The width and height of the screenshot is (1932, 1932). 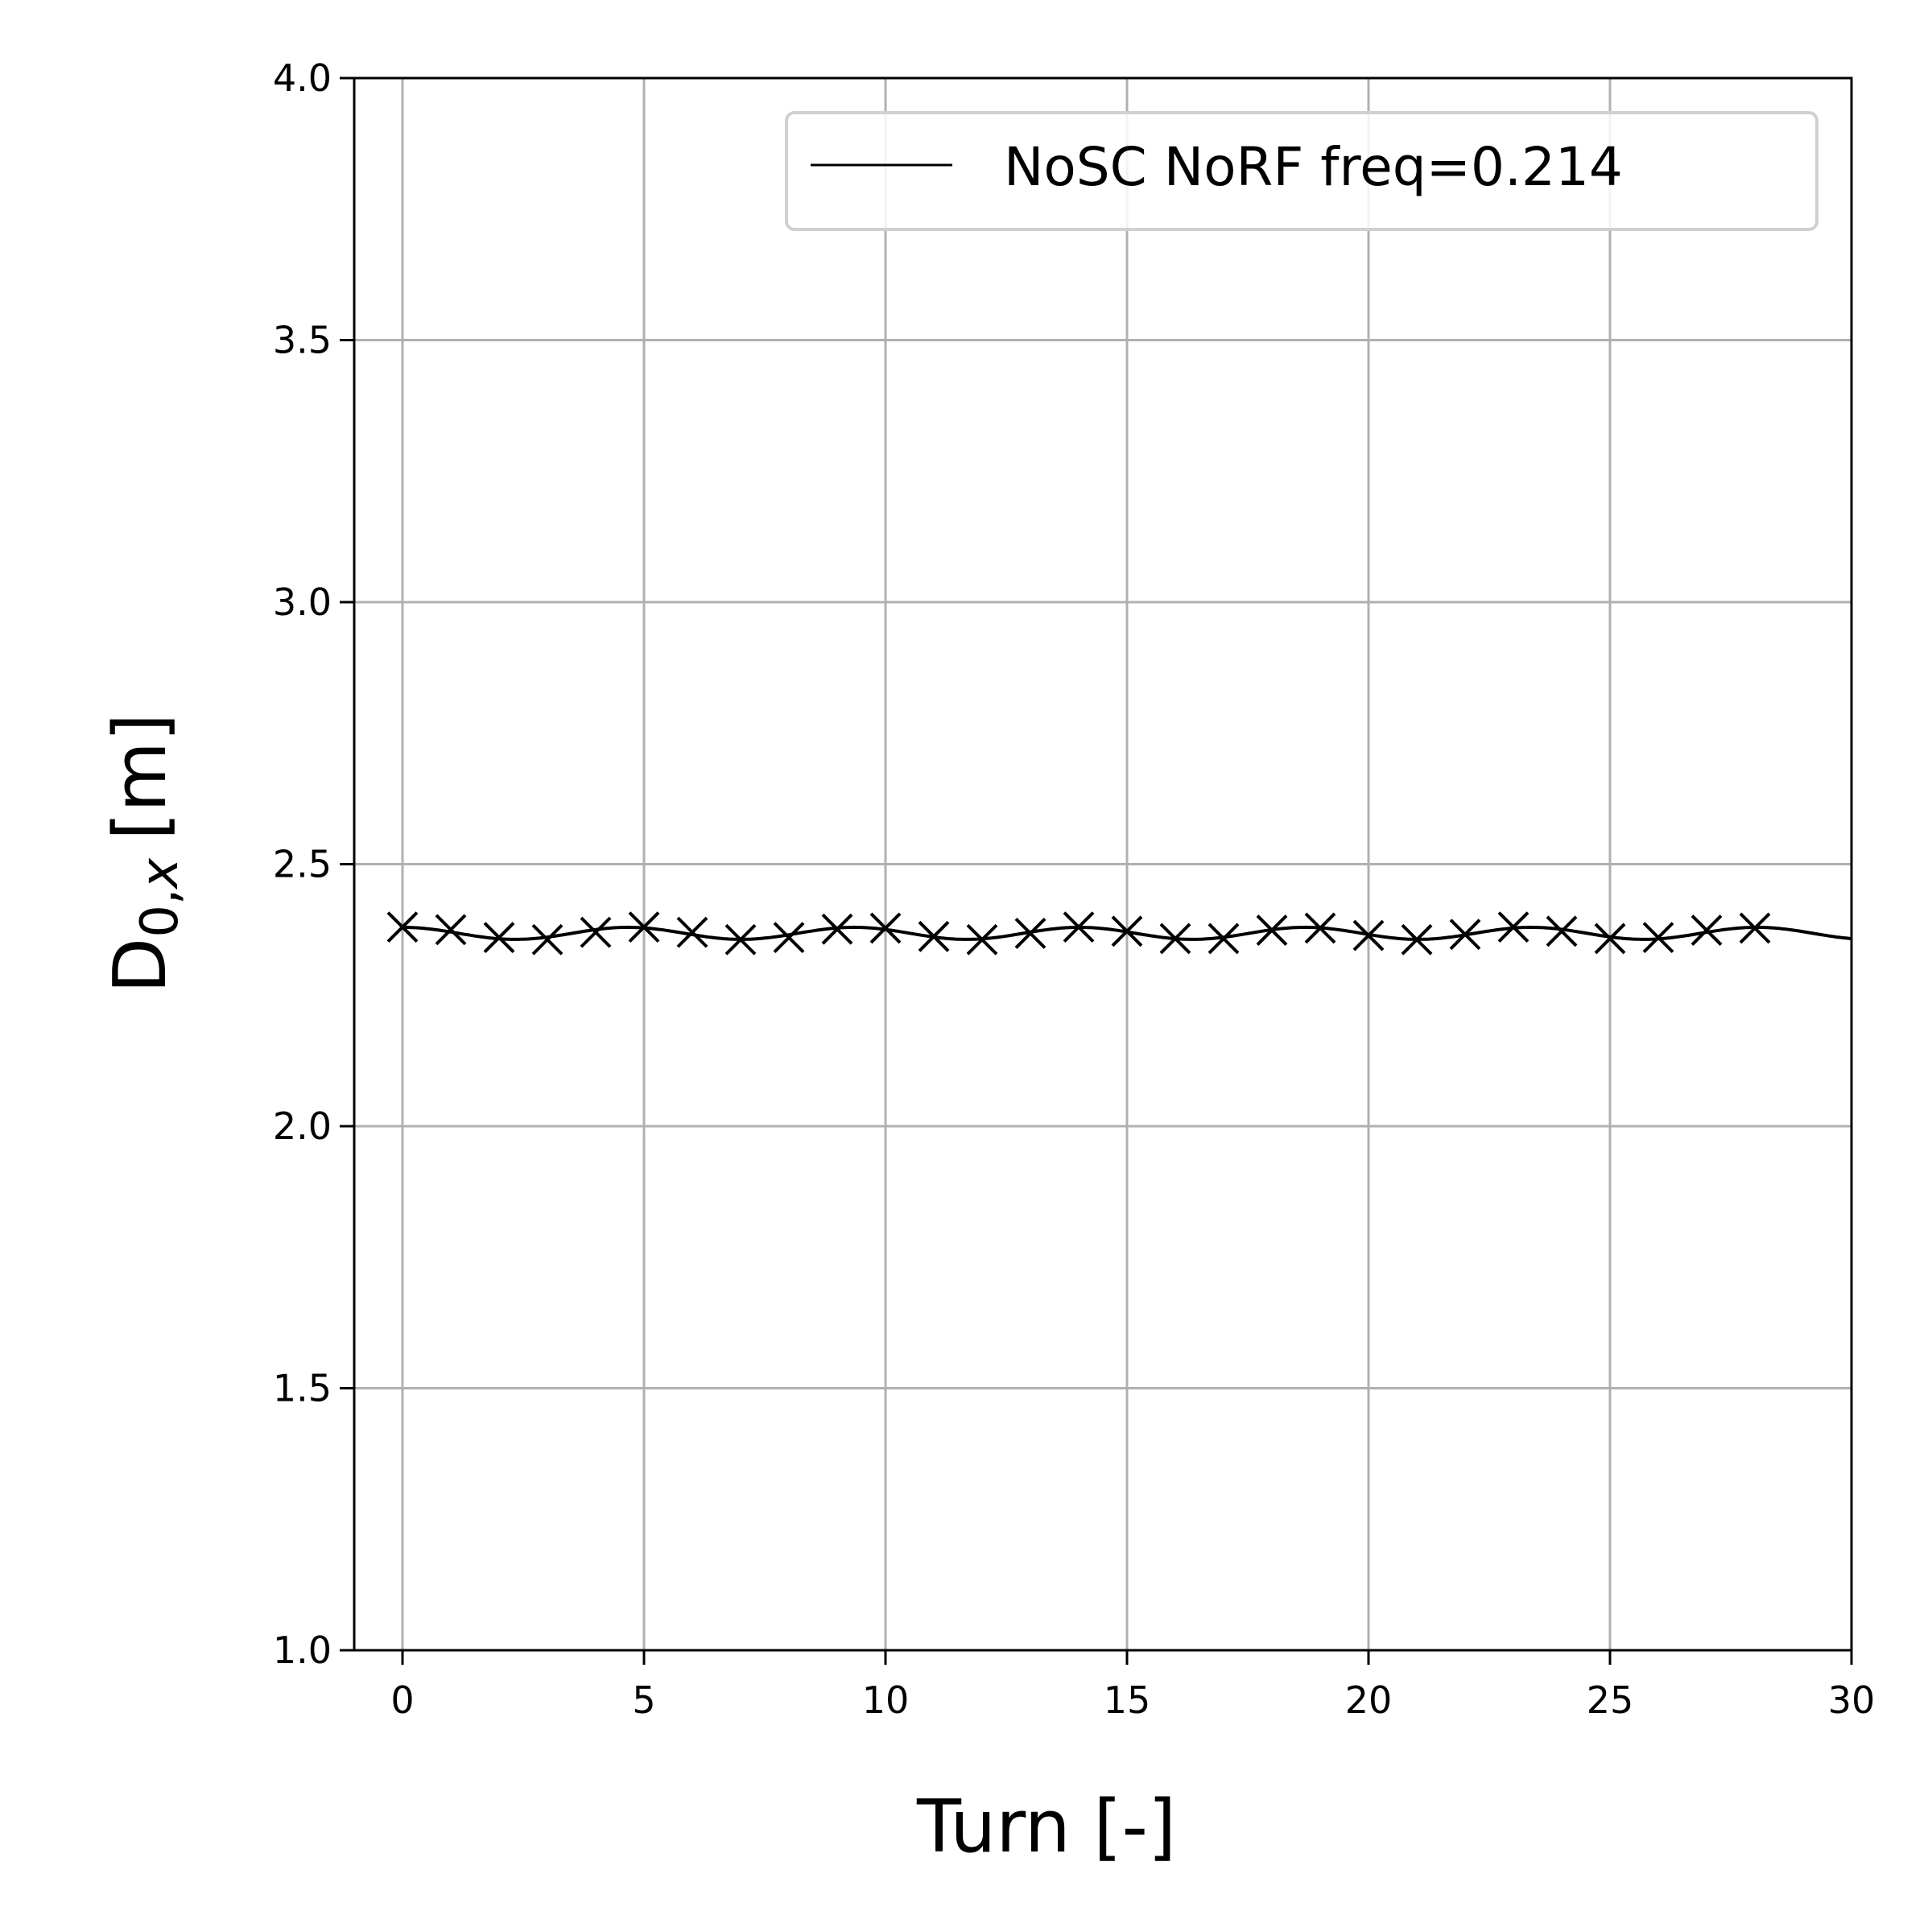 I want to click on y-tick-label: 1.0, so click(x=302, y=1650).